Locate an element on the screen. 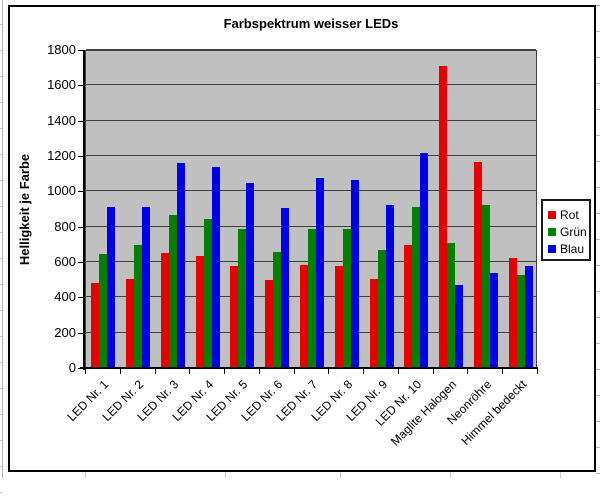 The image size is (600, 500). legend-item-blau: Blau is located at coordinates (568, 248).